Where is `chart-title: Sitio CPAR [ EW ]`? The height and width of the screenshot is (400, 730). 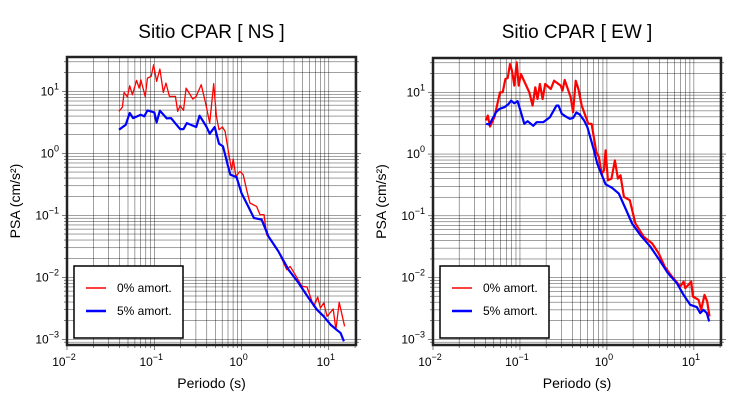 chart-title: Sitio CPAR [ EW ] is located at coordinates (577, 32).